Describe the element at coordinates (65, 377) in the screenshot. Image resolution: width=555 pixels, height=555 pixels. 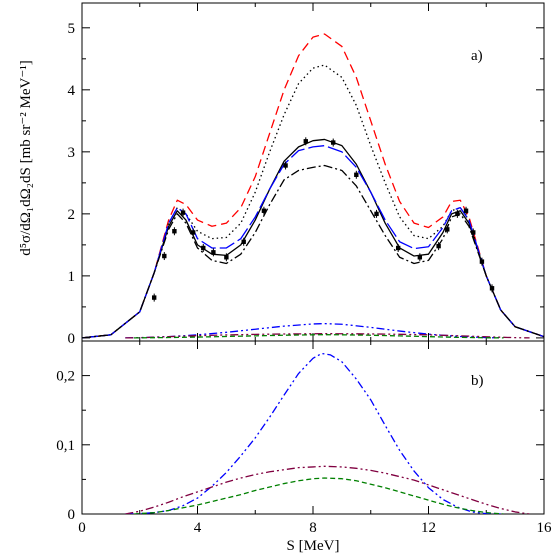
I see `y-tick-label: 0,2` at that location.